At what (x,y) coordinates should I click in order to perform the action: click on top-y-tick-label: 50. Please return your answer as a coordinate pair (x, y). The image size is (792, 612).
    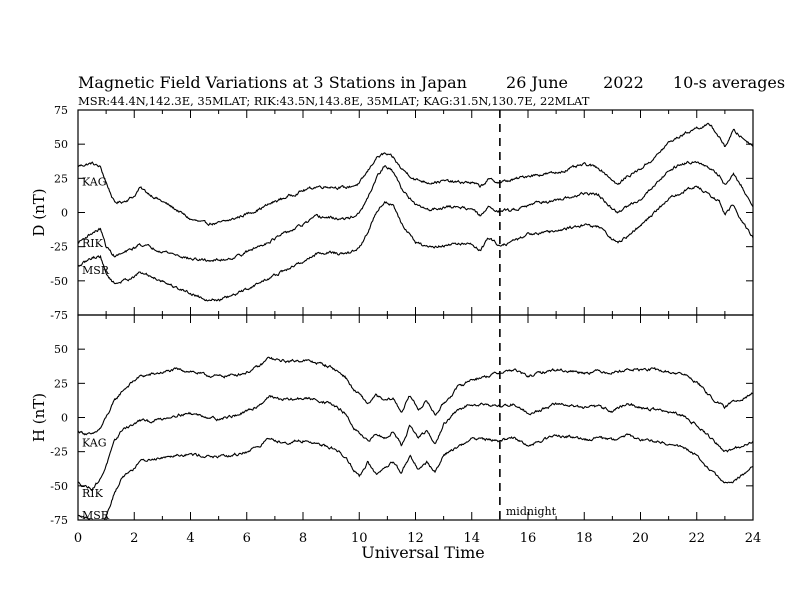
    Looking at the image, I should click on (61, 144).